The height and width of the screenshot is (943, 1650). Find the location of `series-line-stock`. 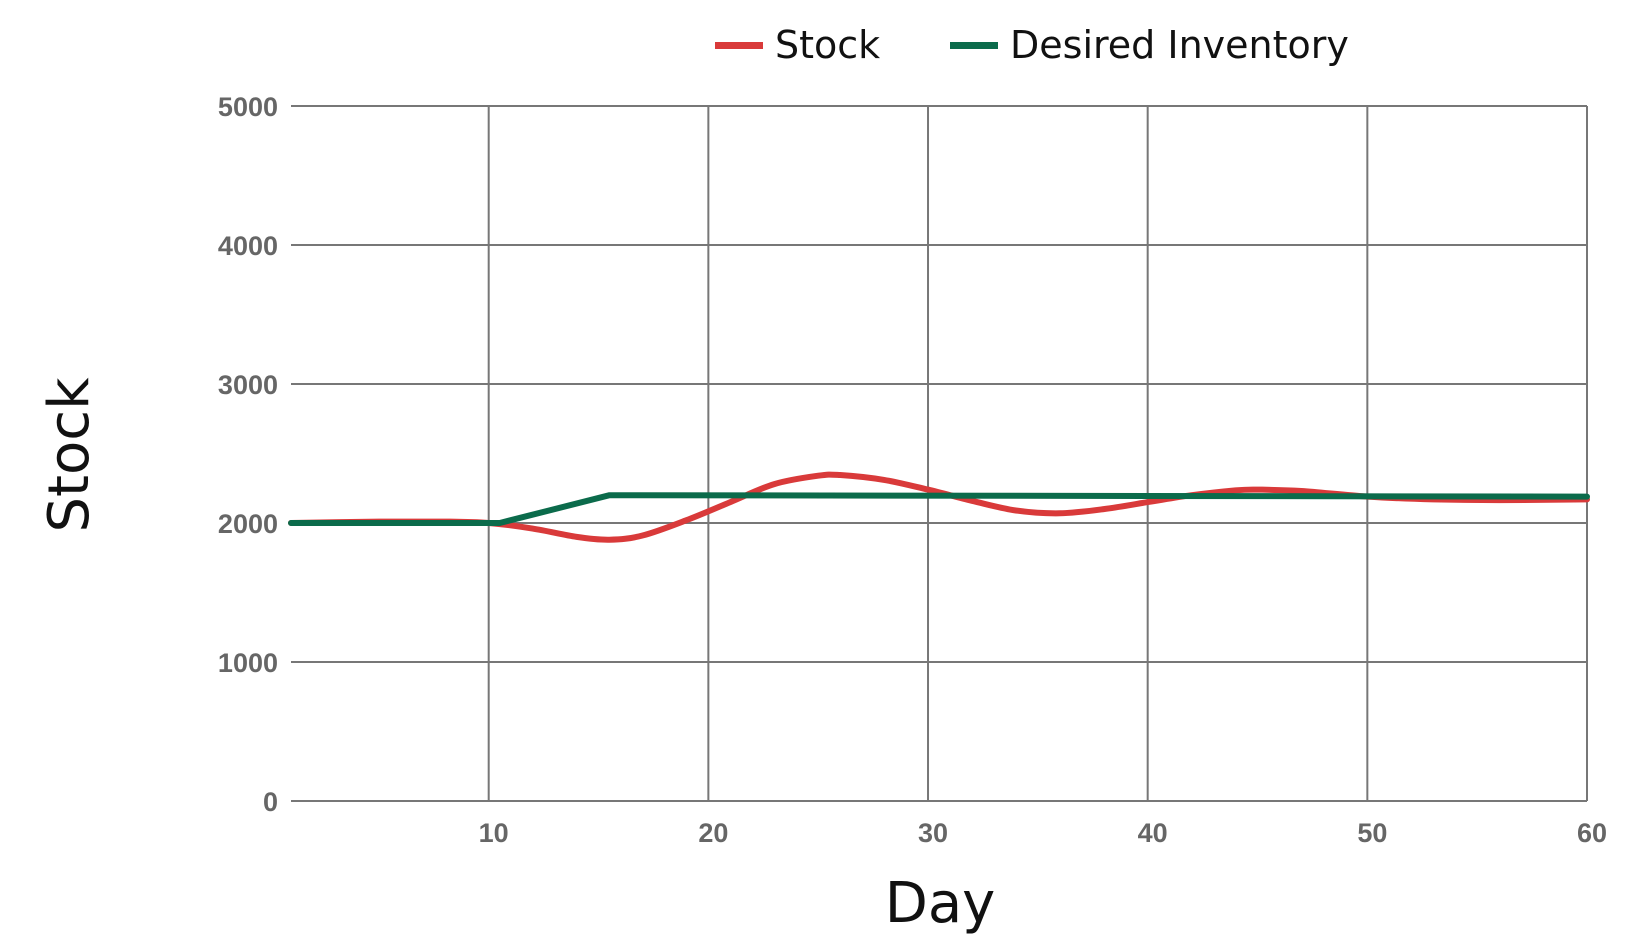

series-line-stock is located at coordinates (939, 507).